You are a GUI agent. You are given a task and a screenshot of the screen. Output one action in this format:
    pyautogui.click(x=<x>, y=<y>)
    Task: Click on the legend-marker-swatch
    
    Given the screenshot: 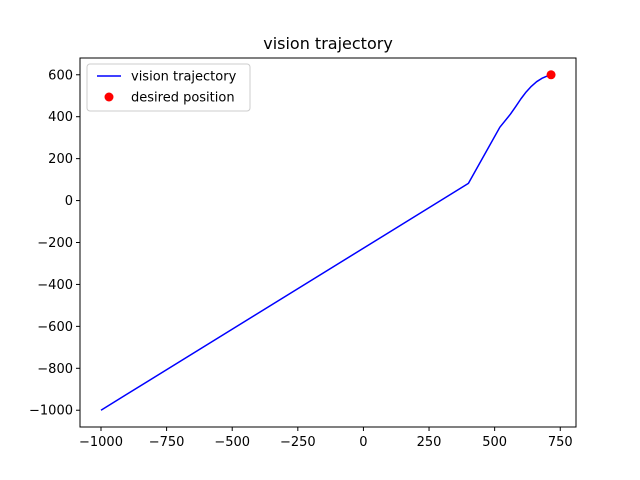 What is the action you would take?
    pyautogui.click(x=109, y=97)
    